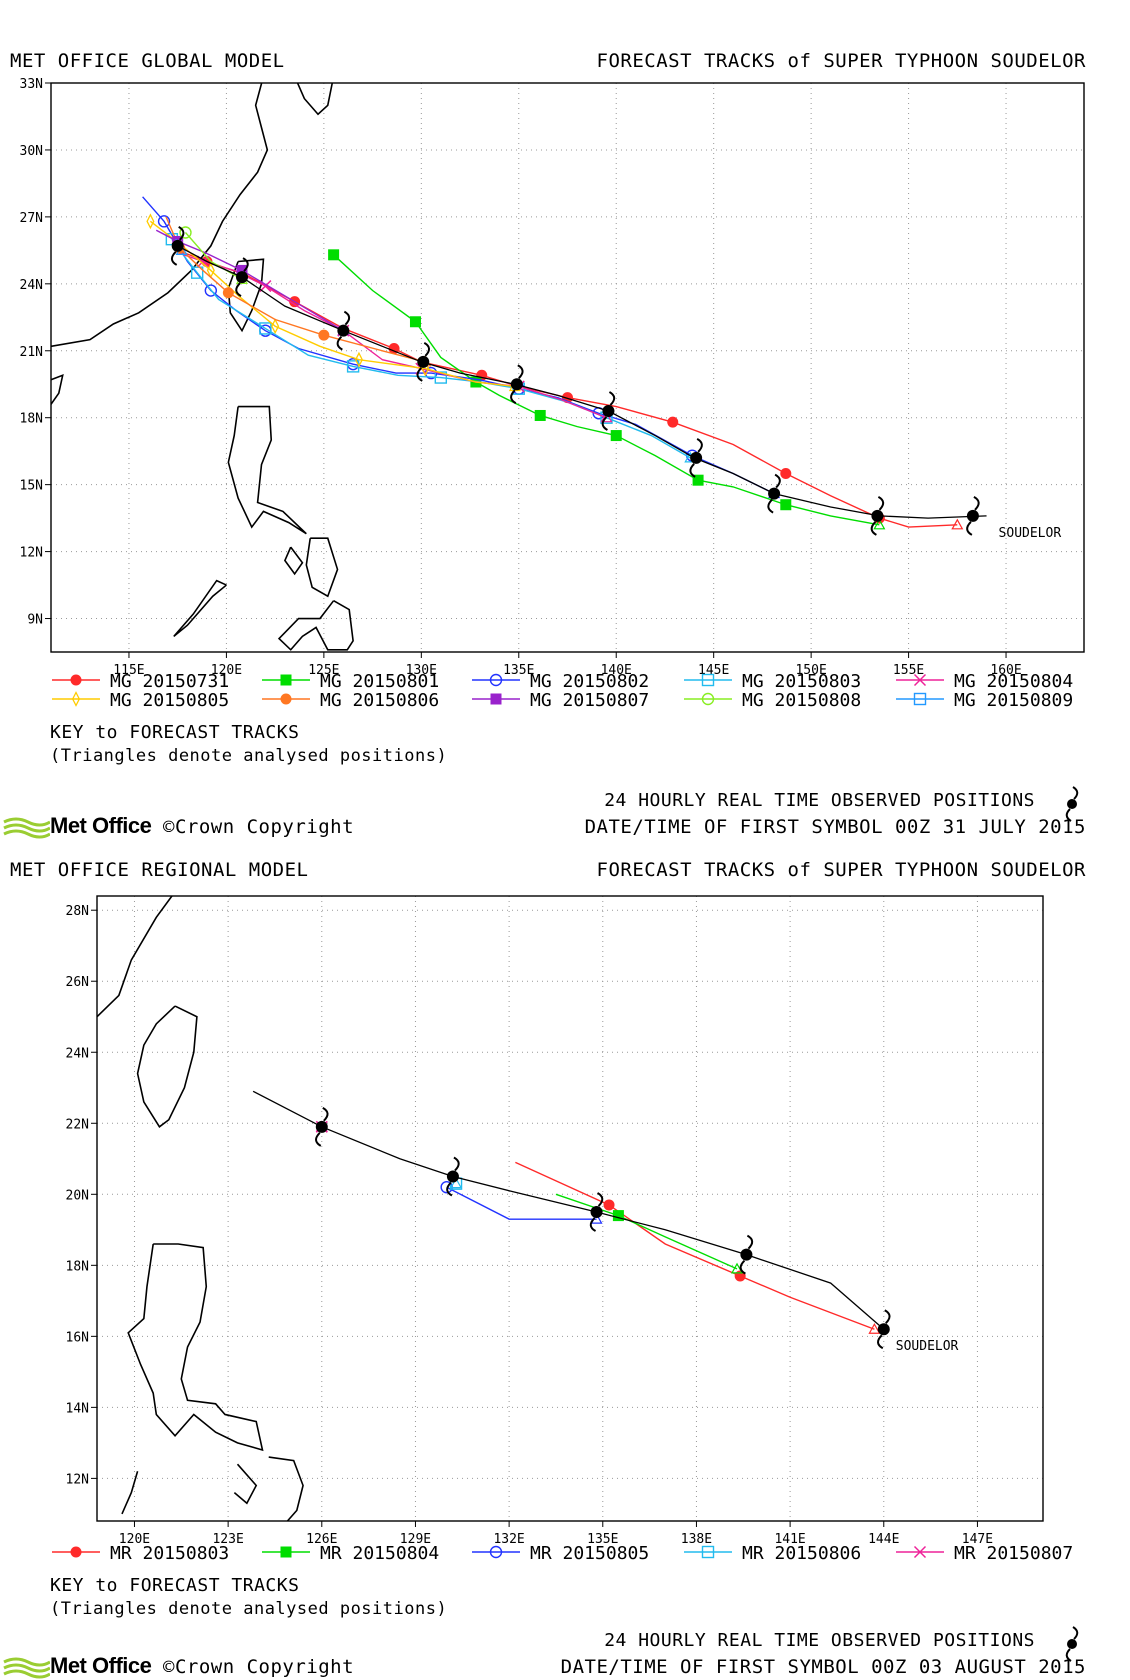 Image resolution: width=1130 pixels, height=1680 pixels. Describe the element at coordinates (589, 1553) in the screenshot. I see `legend-label: MR 20150805` at that location.